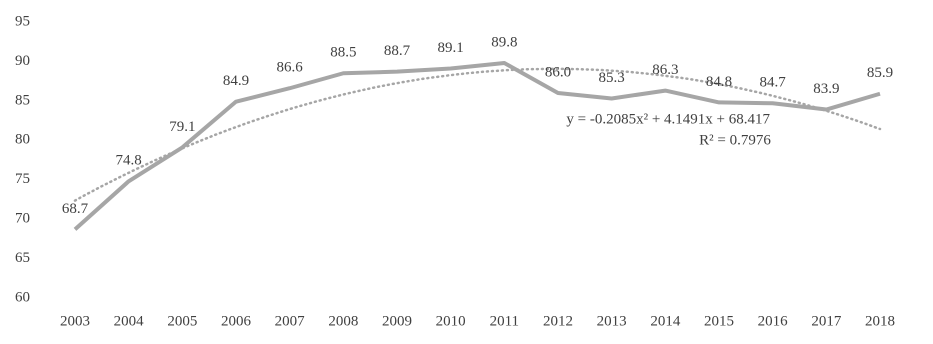  I want to click on data-label: 86.6, so click(290, 68).